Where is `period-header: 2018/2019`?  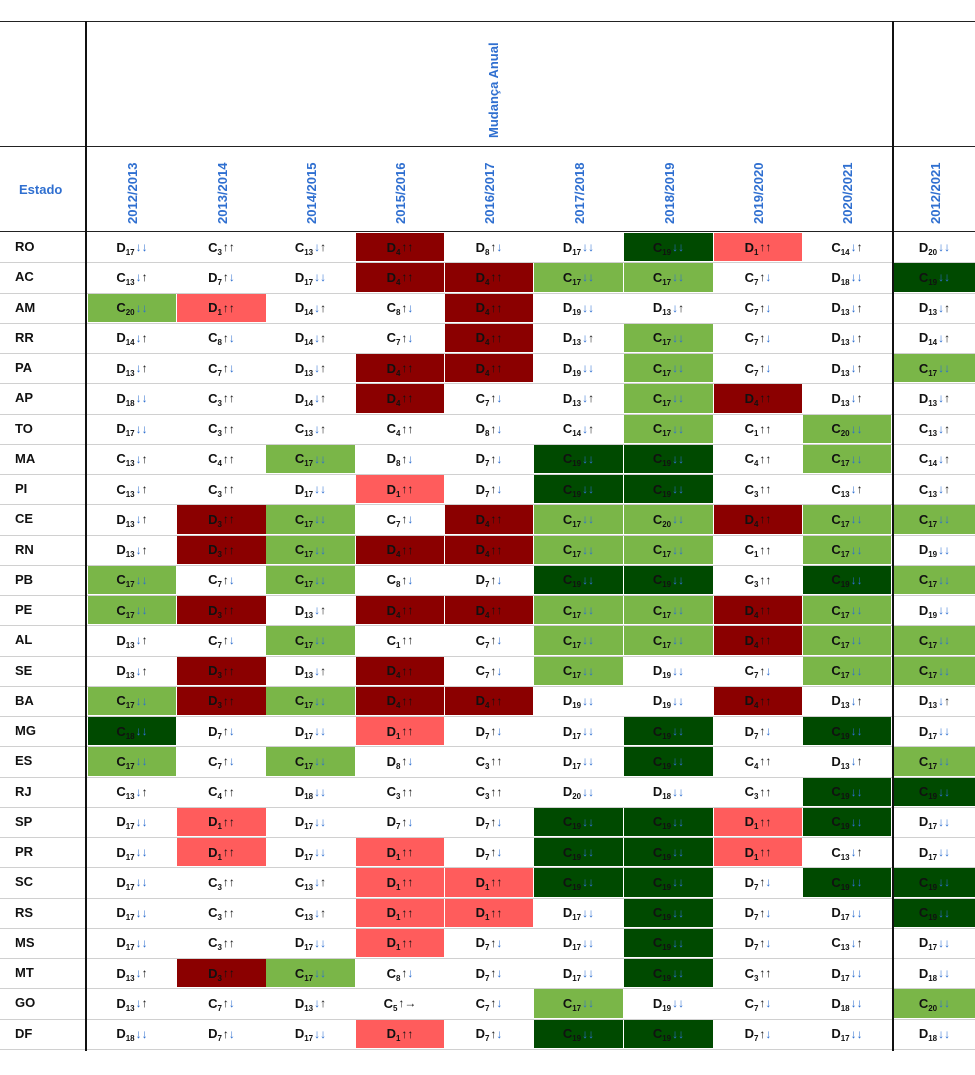 period-header: 2018/2019 is located at coordinates (669, 193).